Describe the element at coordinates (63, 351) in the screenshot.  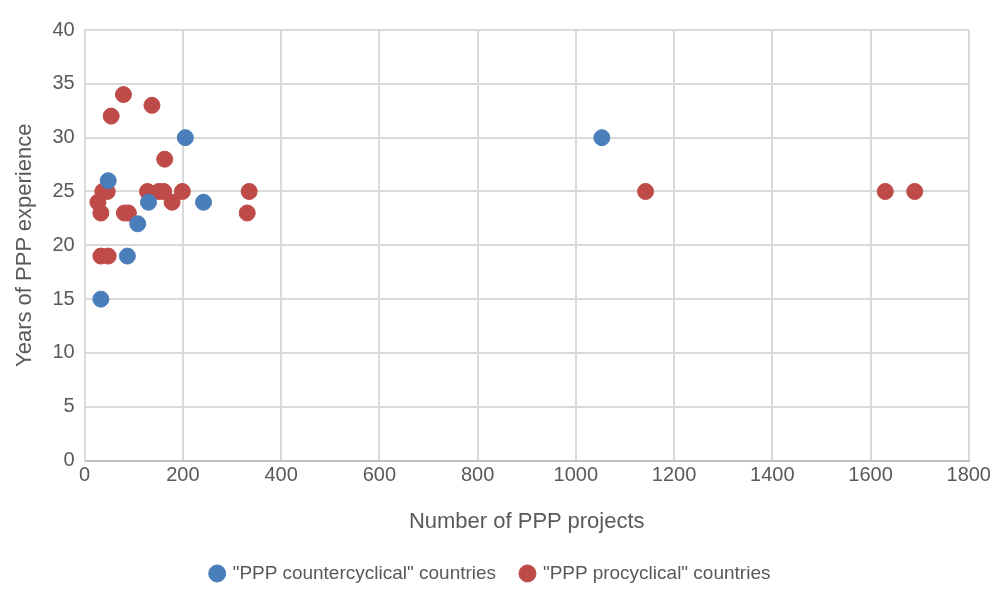
I see `y-tick-label: 10` at that location.